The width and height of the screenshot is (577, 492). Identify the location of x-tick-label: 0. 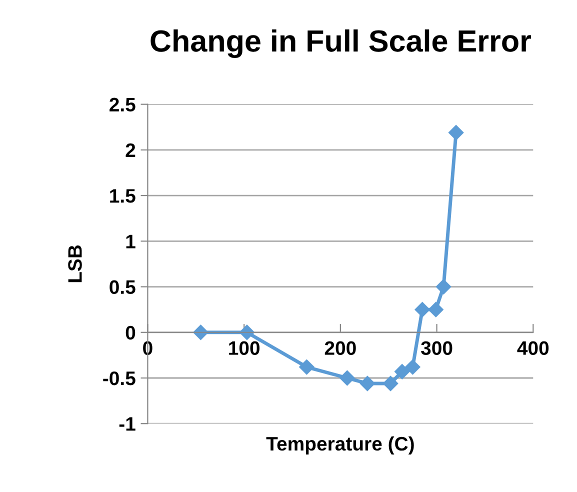
(147, 348).